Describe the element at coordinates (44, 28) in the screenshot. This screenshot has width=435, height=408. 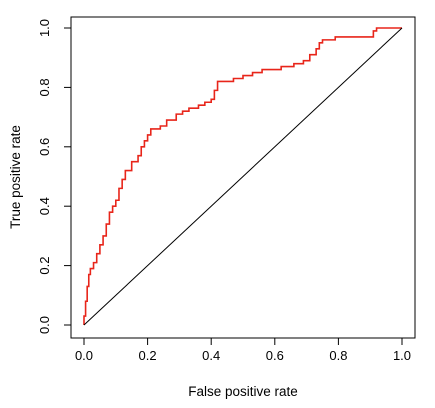
I see `y-tick-label: 1.0` at that location.